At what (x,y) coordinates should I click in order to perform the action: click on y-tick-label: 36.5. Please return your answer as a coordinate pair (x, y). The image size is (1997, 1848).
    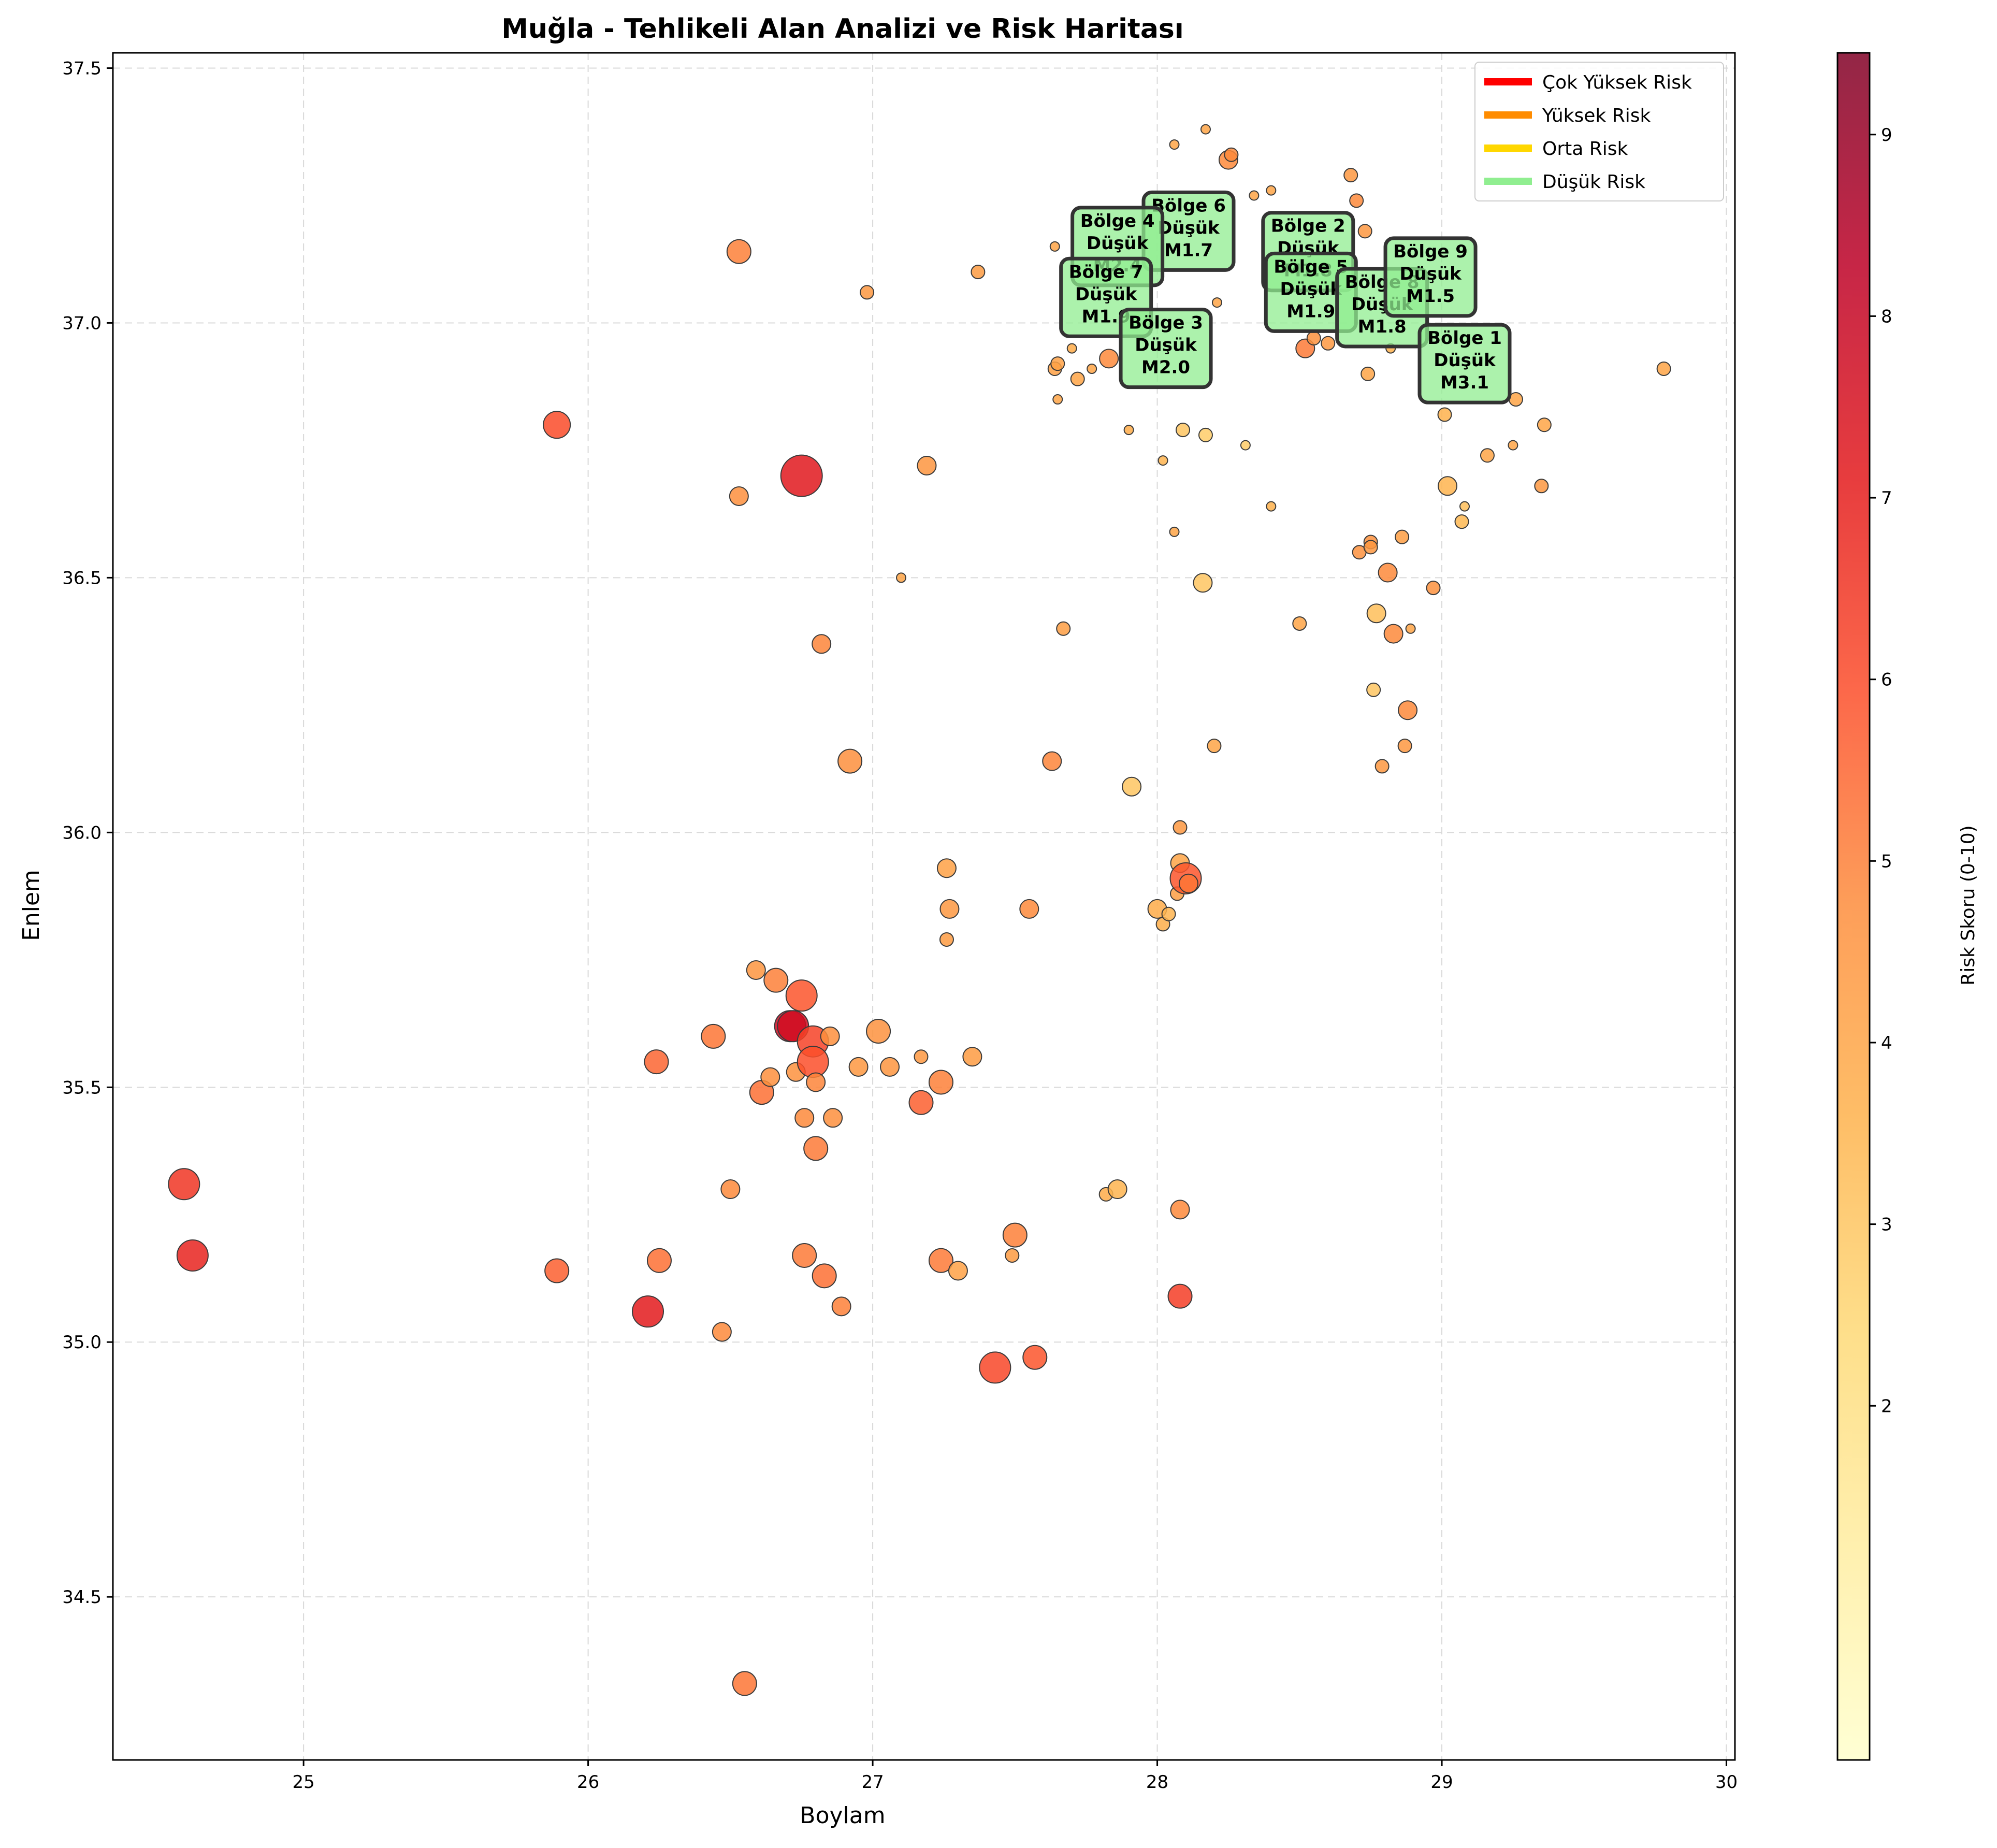
    Looking at the image, I should click on (82, 578).